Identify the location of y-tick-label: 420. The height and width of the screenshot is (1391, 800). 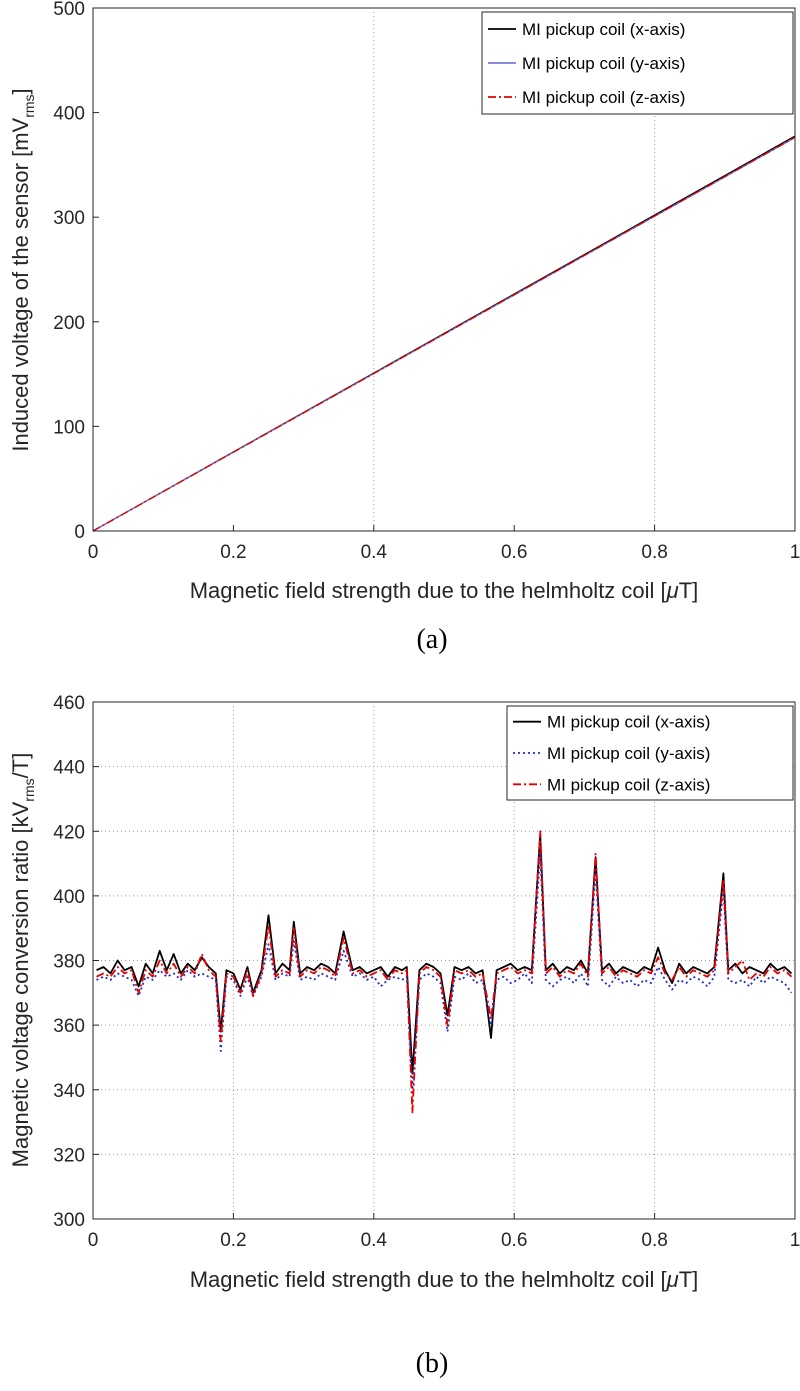
(69, 832).